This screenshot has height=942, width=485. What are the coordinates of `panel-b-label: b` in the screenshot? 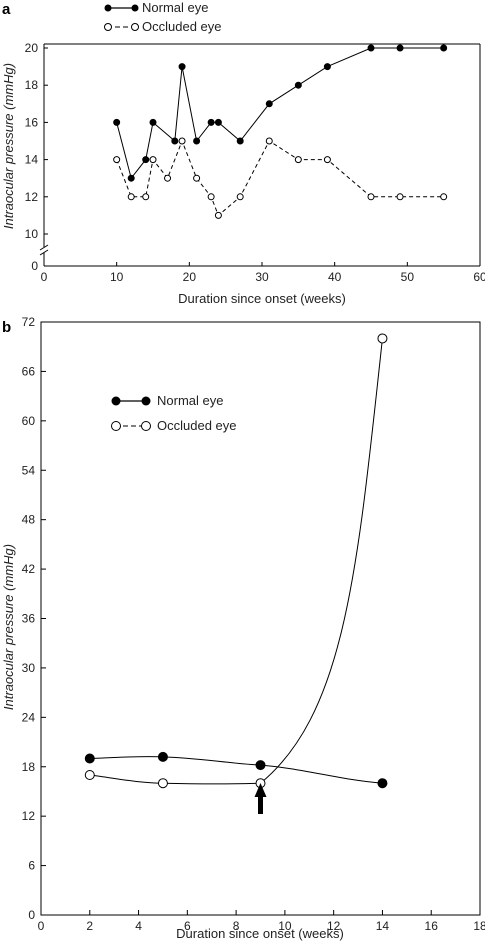 It's located at (6, 327).